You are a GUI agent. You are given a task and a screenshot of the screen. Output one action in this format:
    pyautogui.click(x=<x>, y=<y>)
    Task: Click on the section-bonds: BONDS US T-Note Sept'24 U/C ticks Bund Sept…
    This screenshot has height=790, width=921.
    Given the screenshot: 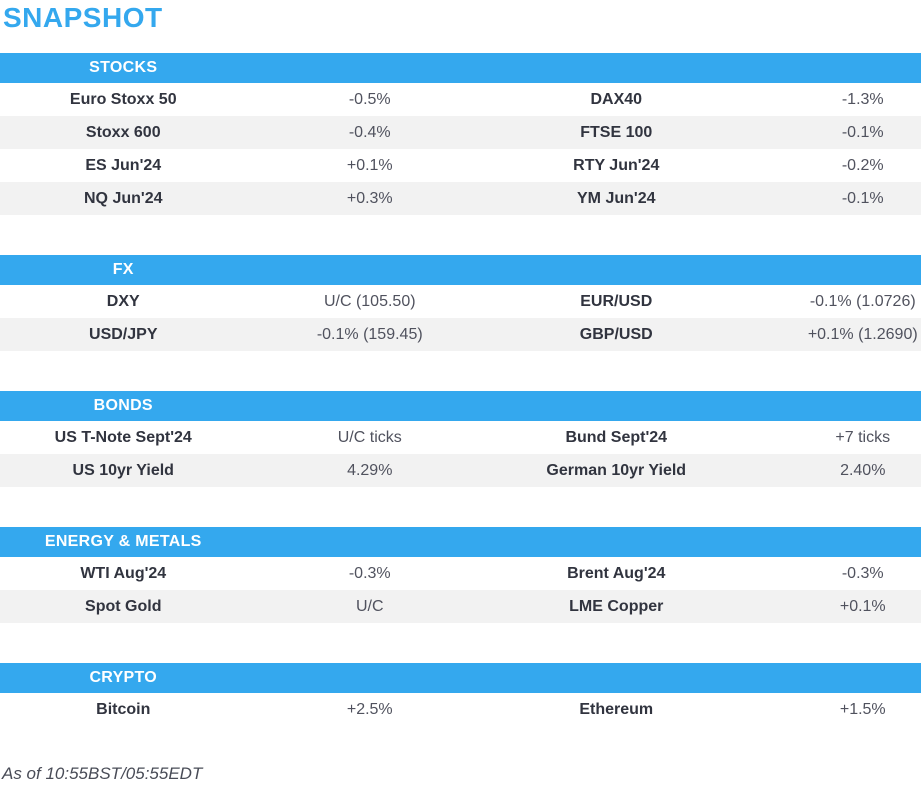 What is the action you would take?
    pyautogui.click(x=460, y=439)
    